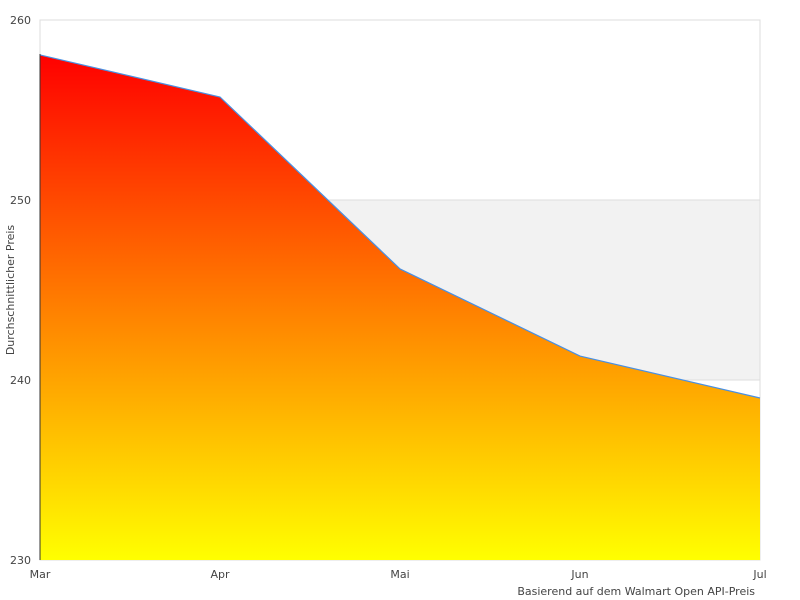  I want to click on y-tick-label: 250, so click(20, 200).